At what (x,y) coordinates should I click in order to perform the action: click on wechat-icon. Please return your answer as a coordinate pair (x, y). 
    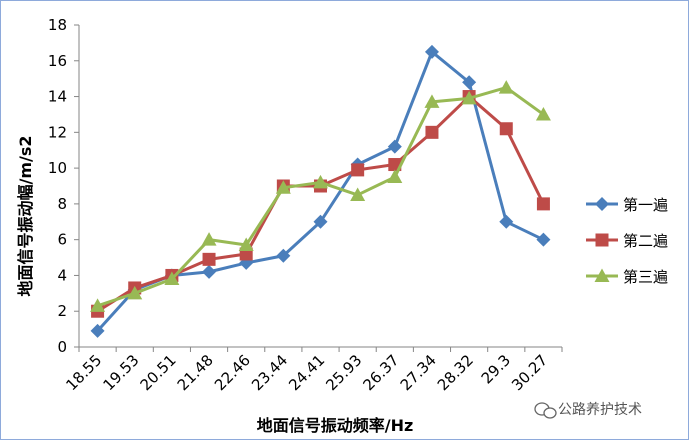
    Looking at the image, I should click on (545, 410).